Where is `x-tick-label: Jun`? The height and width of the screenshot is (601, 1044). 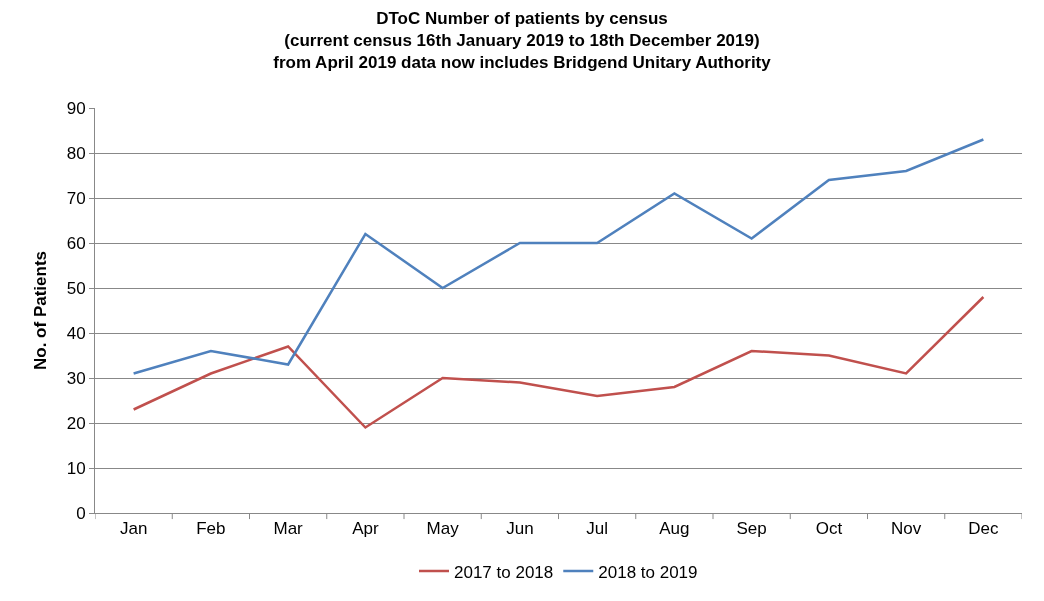 x-tick-label: Jun is located at coordinates (520, 529).